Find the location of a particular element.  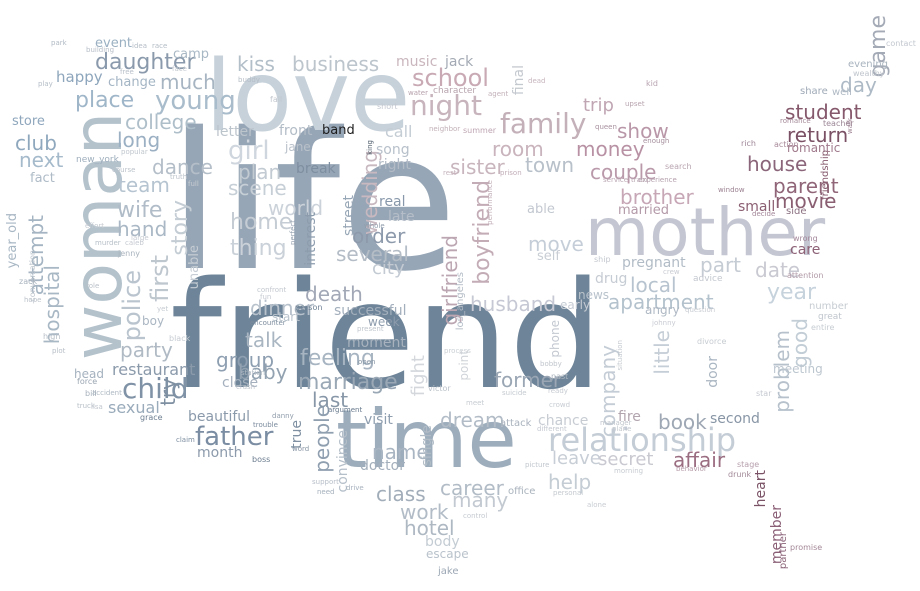

word-attack: attack is located at coordinates (516, 423).